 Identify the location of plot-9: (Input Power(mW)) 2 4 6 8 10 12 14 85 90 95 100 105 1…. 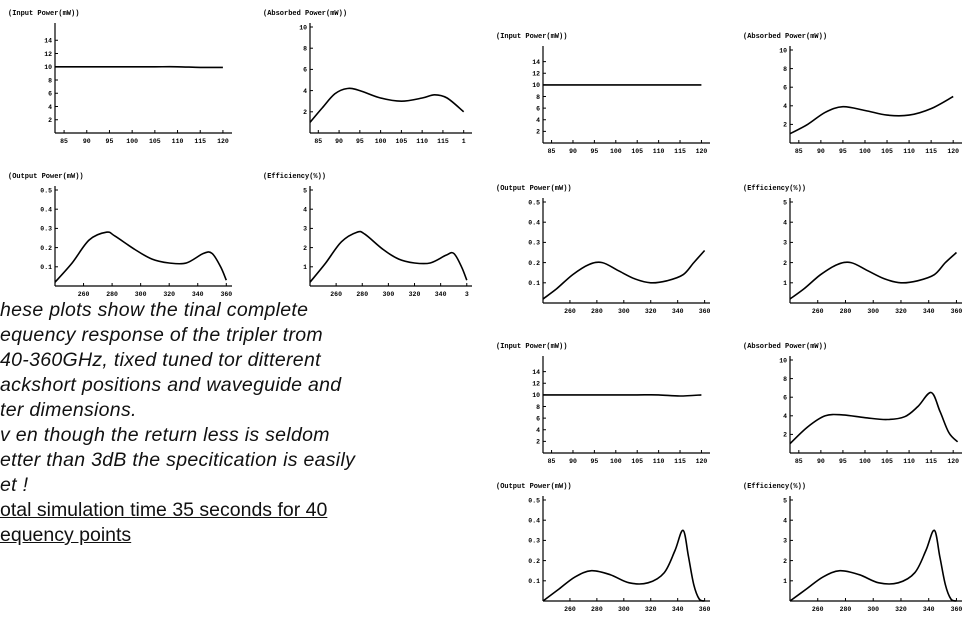
(603, 404).